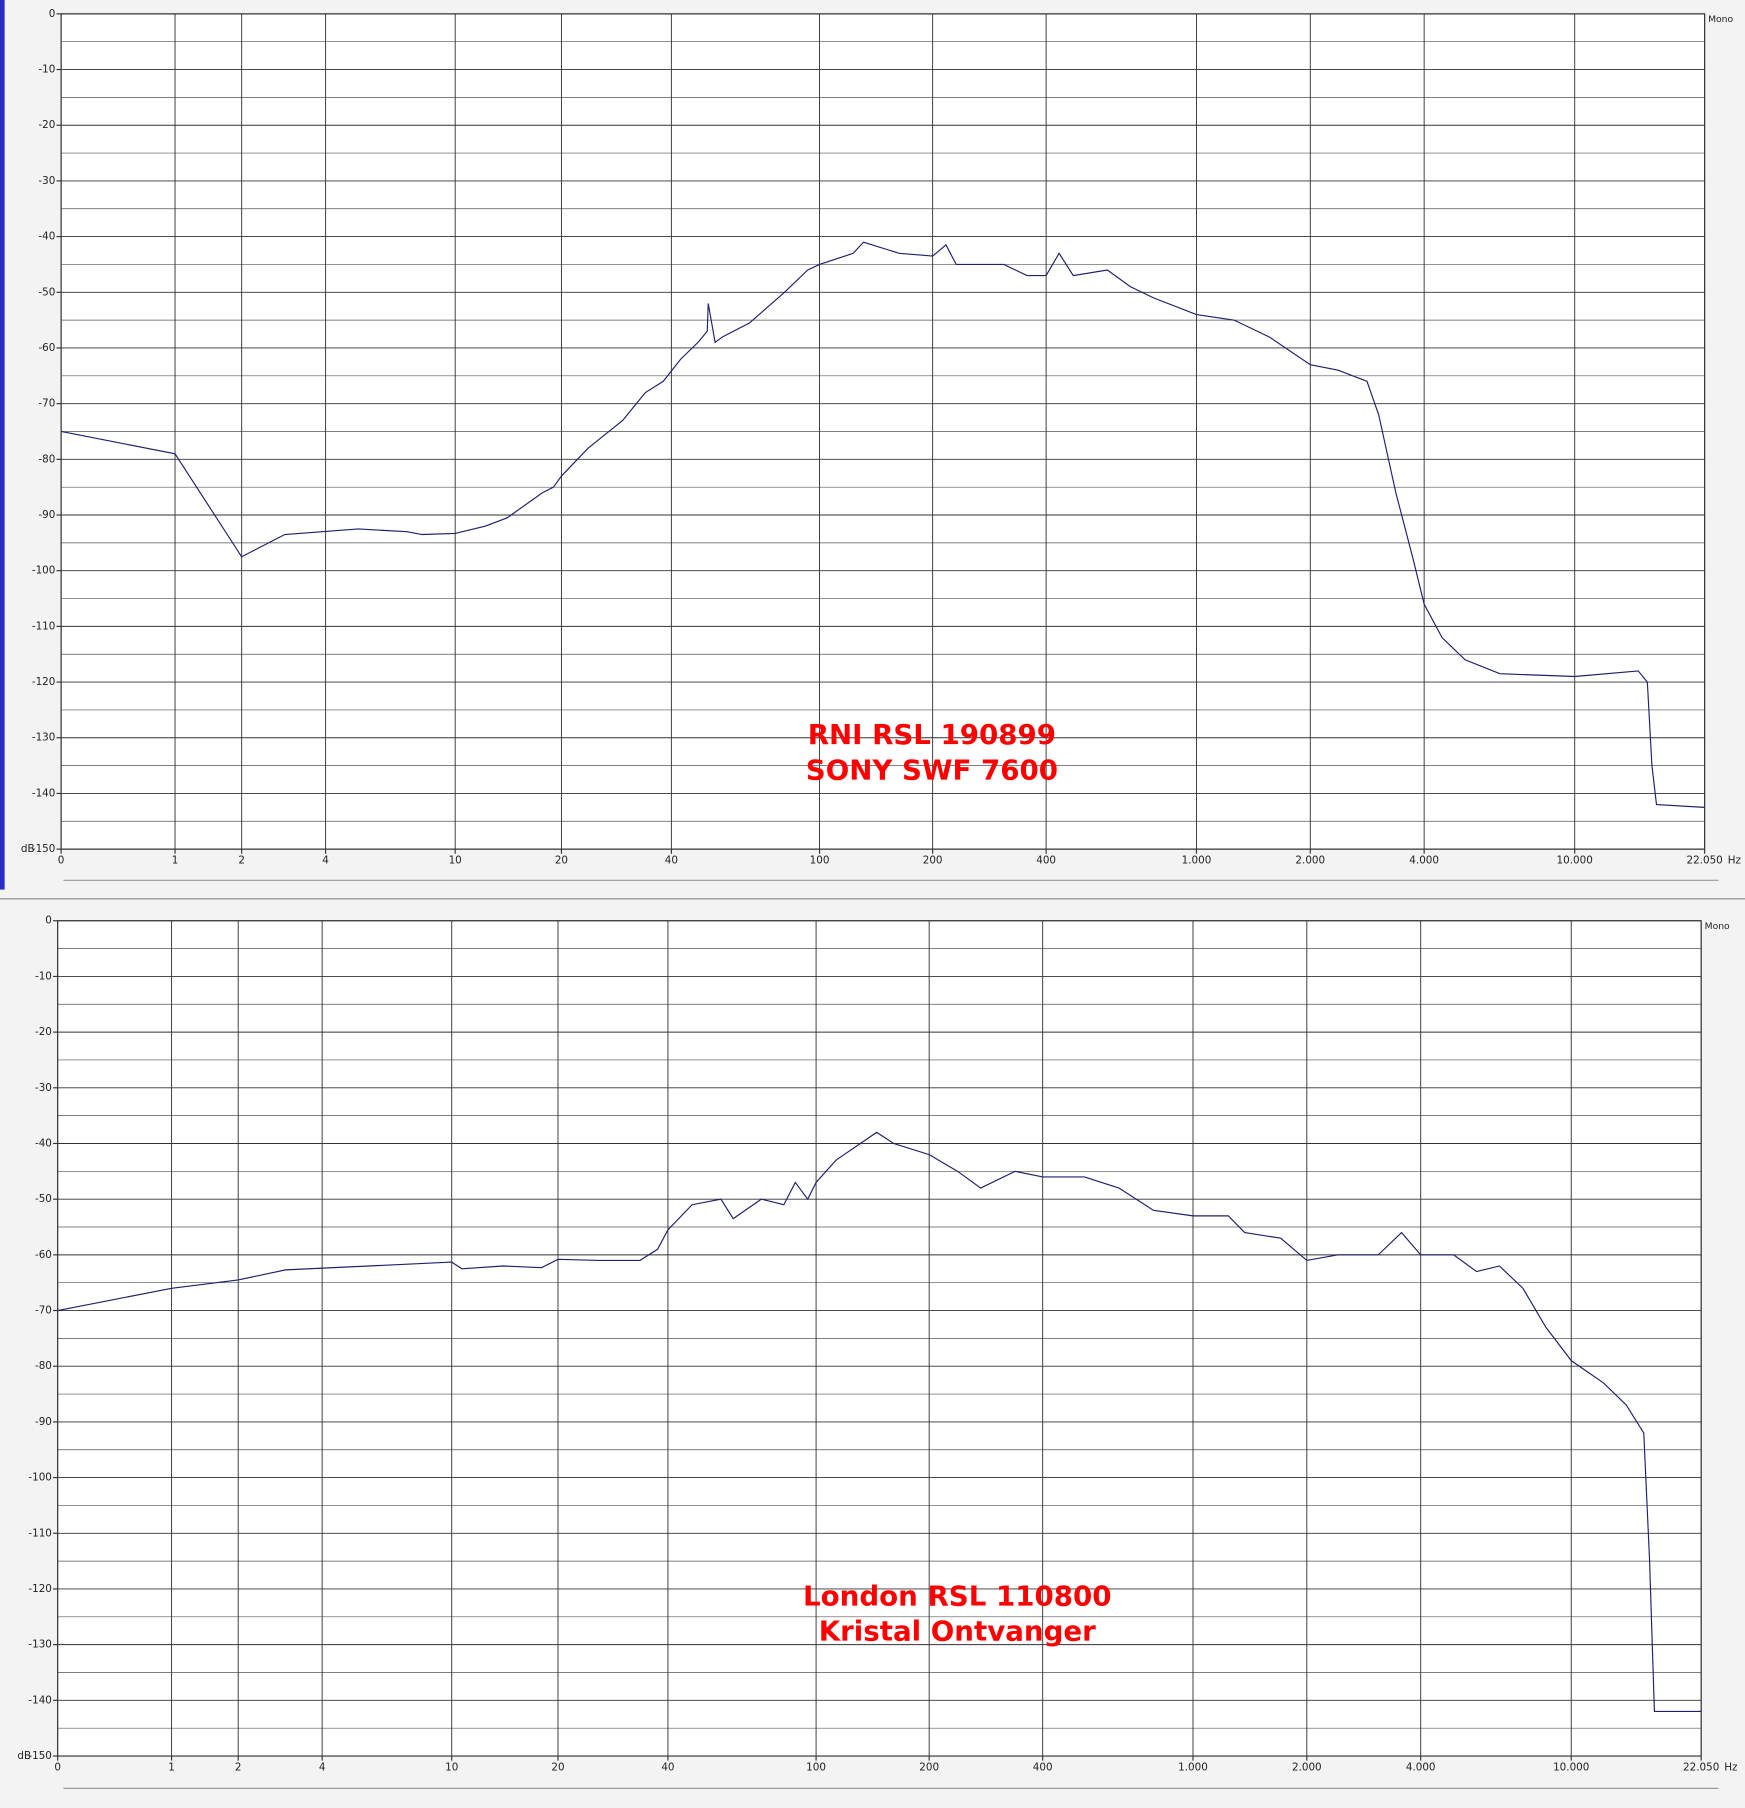 The height and width of the screenshot is (1808, 1745). I want to click on window-edge, so click(2, 445).